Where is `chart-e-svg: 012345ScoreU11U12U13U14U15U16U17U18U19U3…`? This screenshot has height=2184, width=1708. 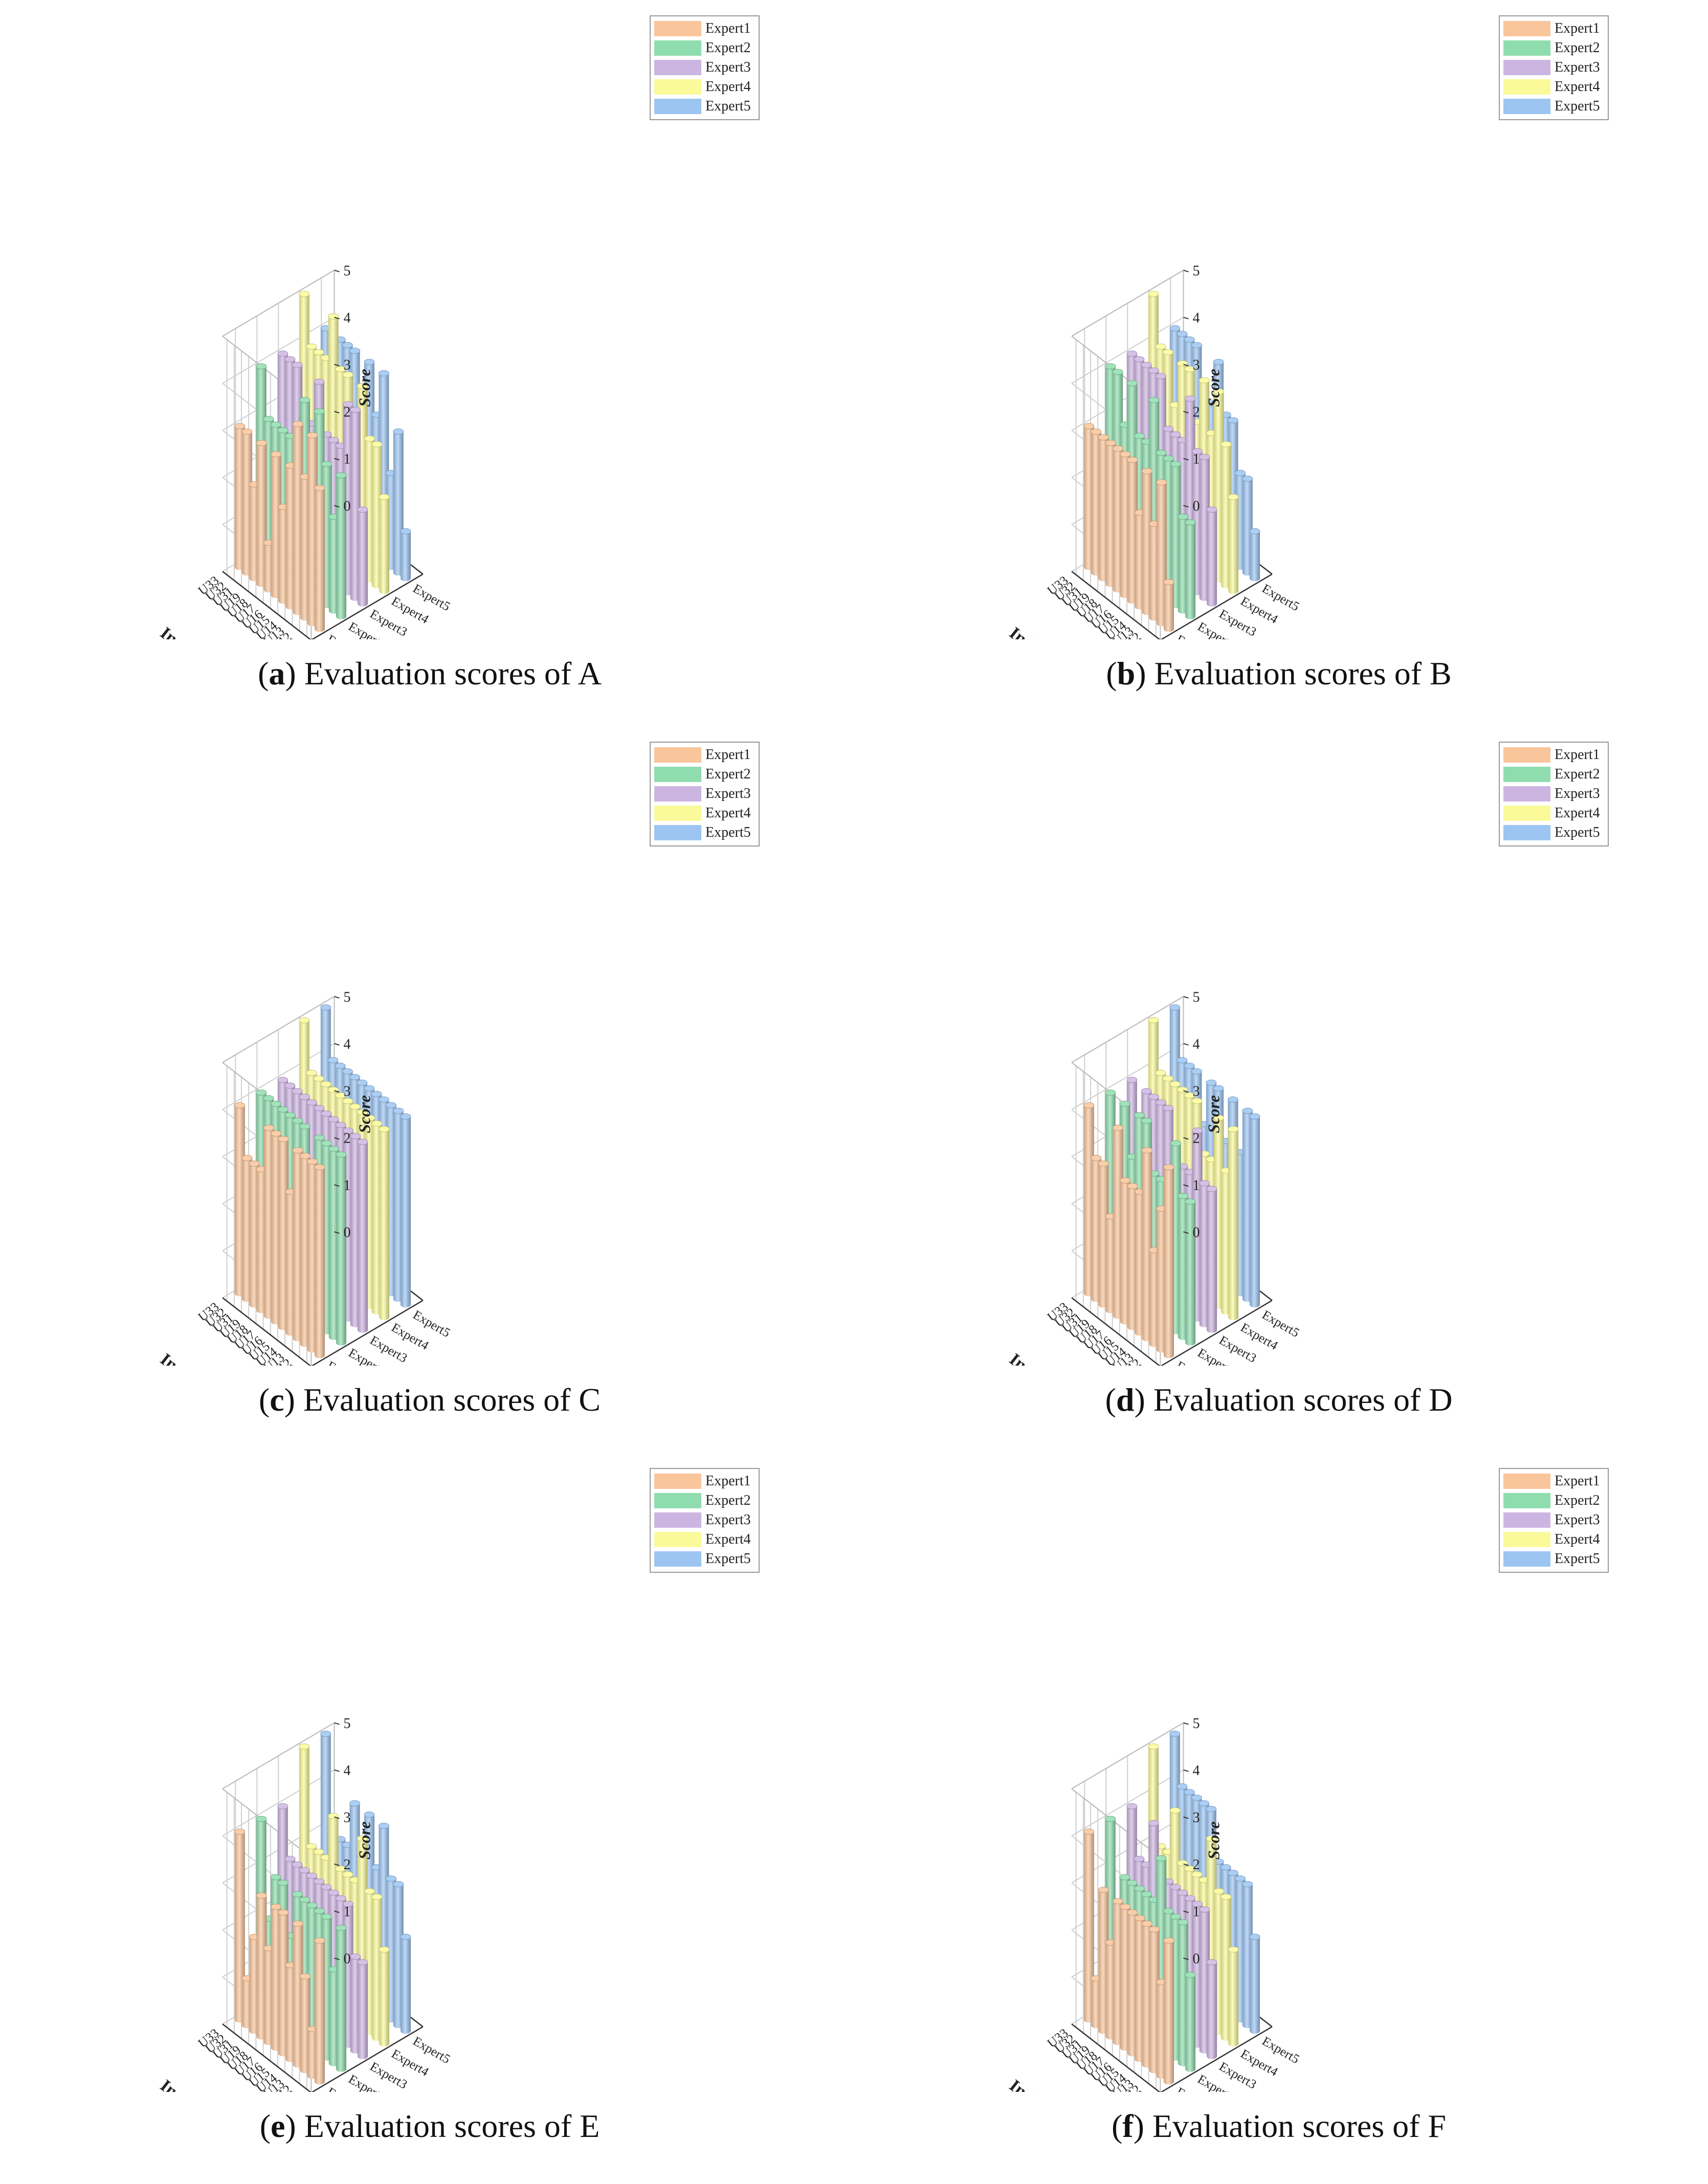
chart-e-svg: 012345ScoreU11U12U13U14U15U16U17U18U19U3… is located at coordinates (305, 1903).